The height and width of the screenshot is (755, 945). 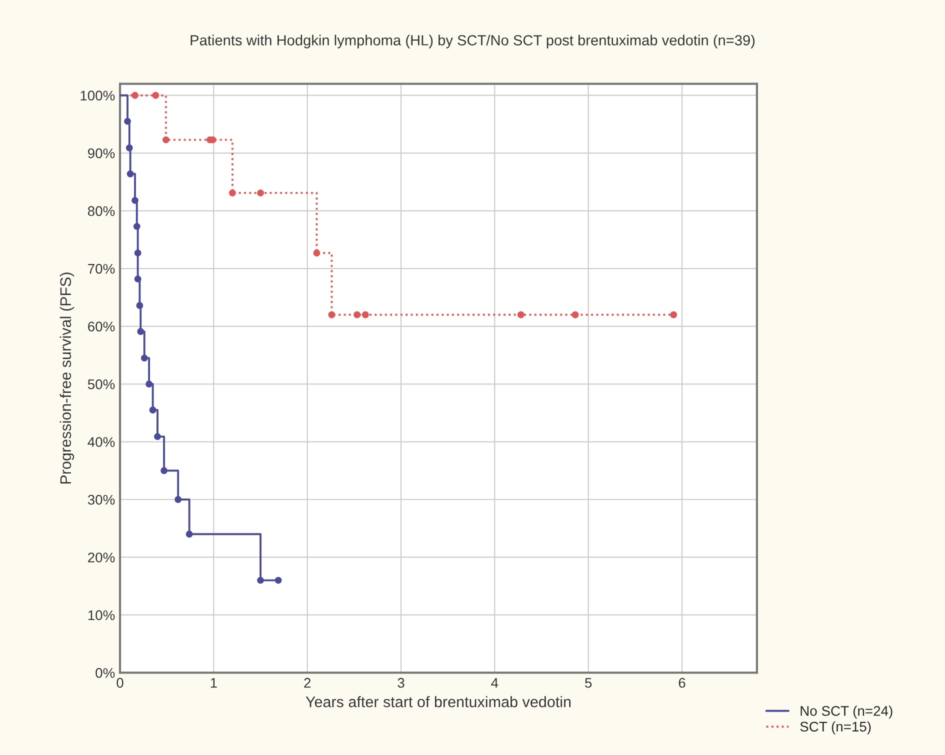 I want to click on y-tick-label: 0%, so click(x=105, y=673).